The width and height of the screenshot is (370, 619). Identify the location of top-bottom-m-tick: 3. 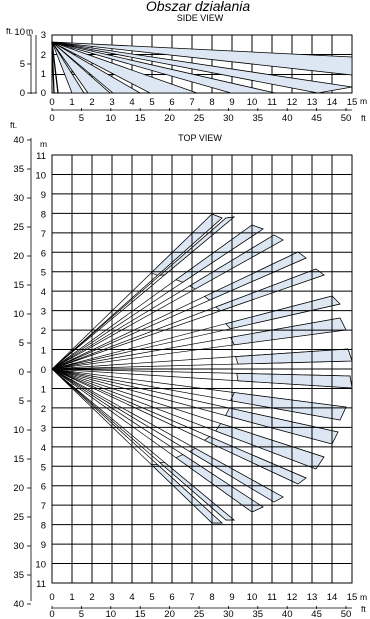
(111, 597).